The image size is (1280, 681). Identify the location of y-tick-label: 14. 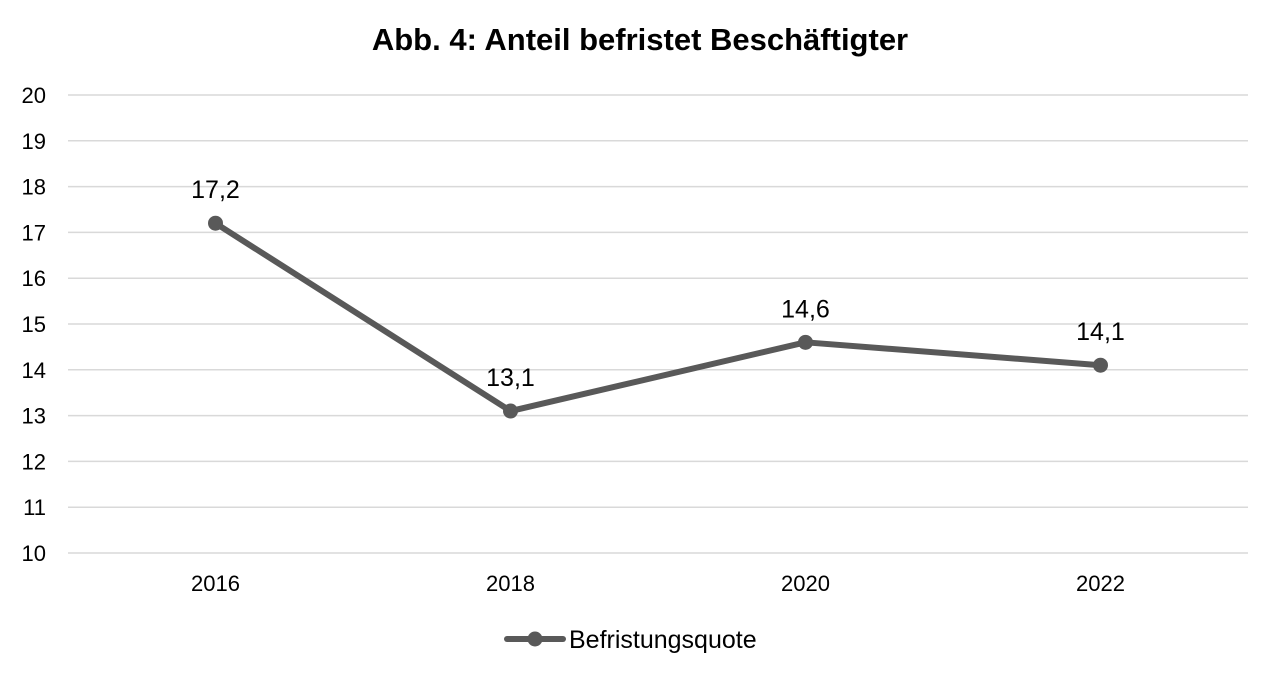
(34, 370).